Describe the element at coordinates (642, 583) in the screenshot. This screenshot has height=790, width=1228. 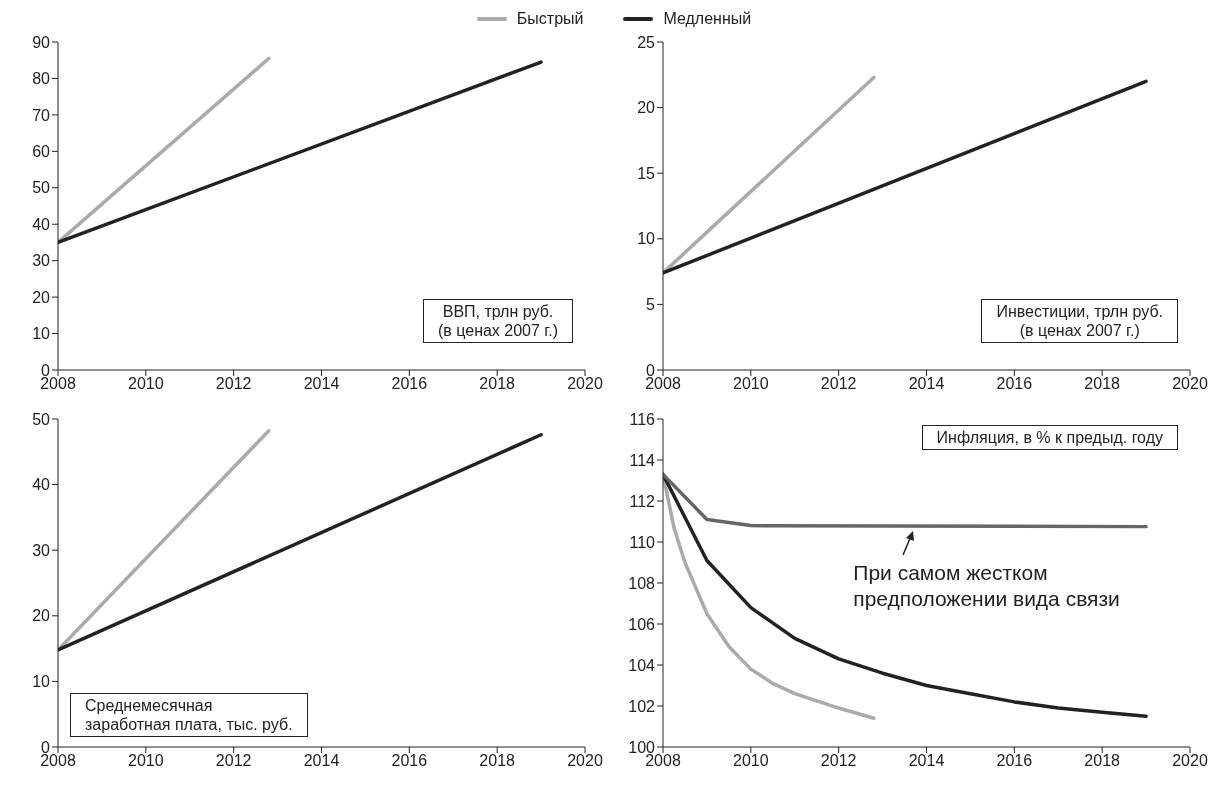
I see `y-tick-label: 108` at that location.